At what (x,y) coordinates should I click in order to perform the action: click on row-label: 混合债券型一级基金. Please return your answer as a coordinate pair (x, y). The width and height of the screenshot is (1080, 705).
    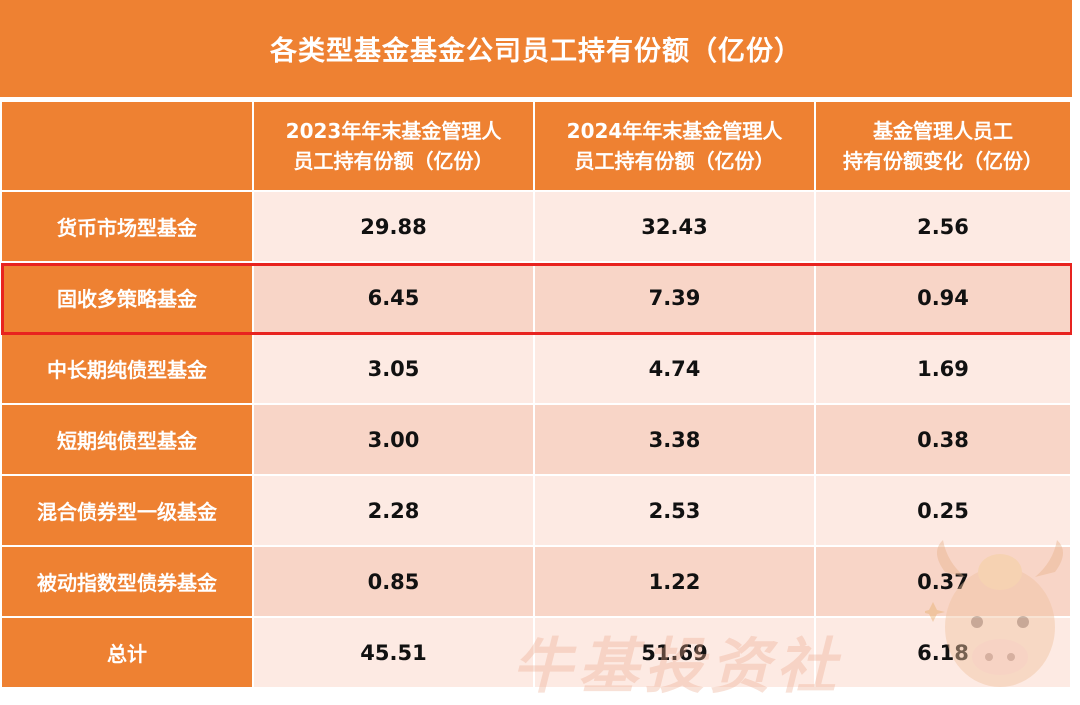
    Looking at the image, I should click on (127, 510).